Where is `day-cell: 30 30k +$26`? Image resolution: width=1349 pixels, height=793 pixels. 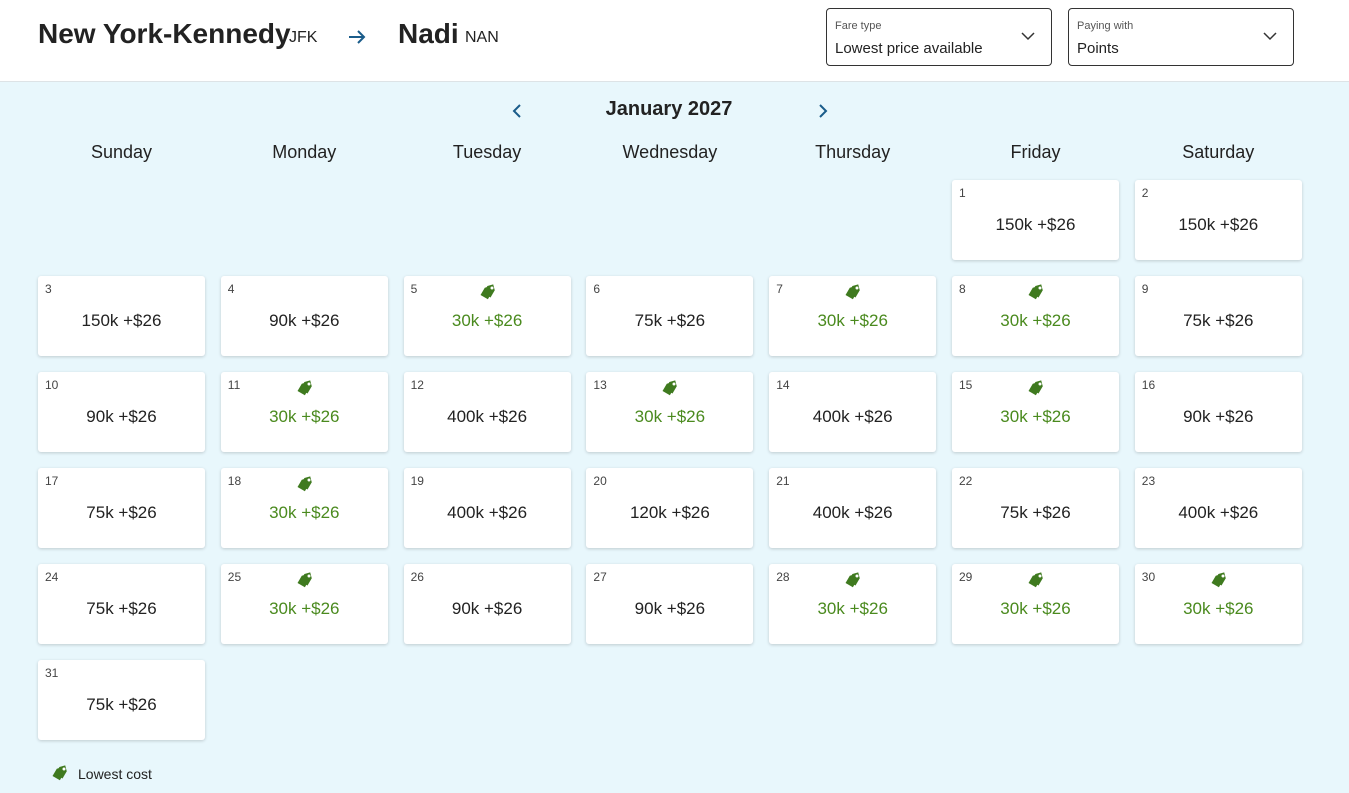
day-cell: 30 30k +$26 is located at coordinates (1218, 604).